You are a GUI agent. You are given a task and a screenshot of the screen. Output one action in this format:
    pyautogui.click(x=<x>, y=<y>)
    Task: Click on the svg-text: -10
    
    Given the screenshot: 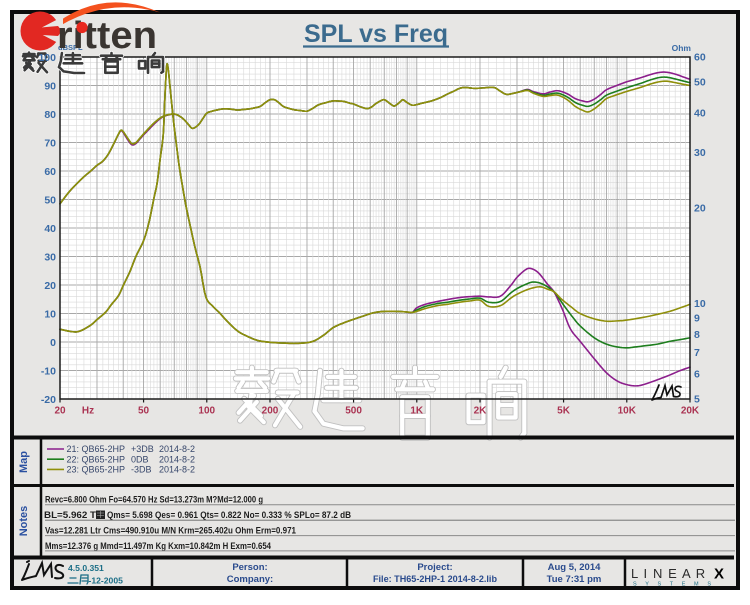 What is the action you would take?
    pyautogui.click(x=48, y=371)
    